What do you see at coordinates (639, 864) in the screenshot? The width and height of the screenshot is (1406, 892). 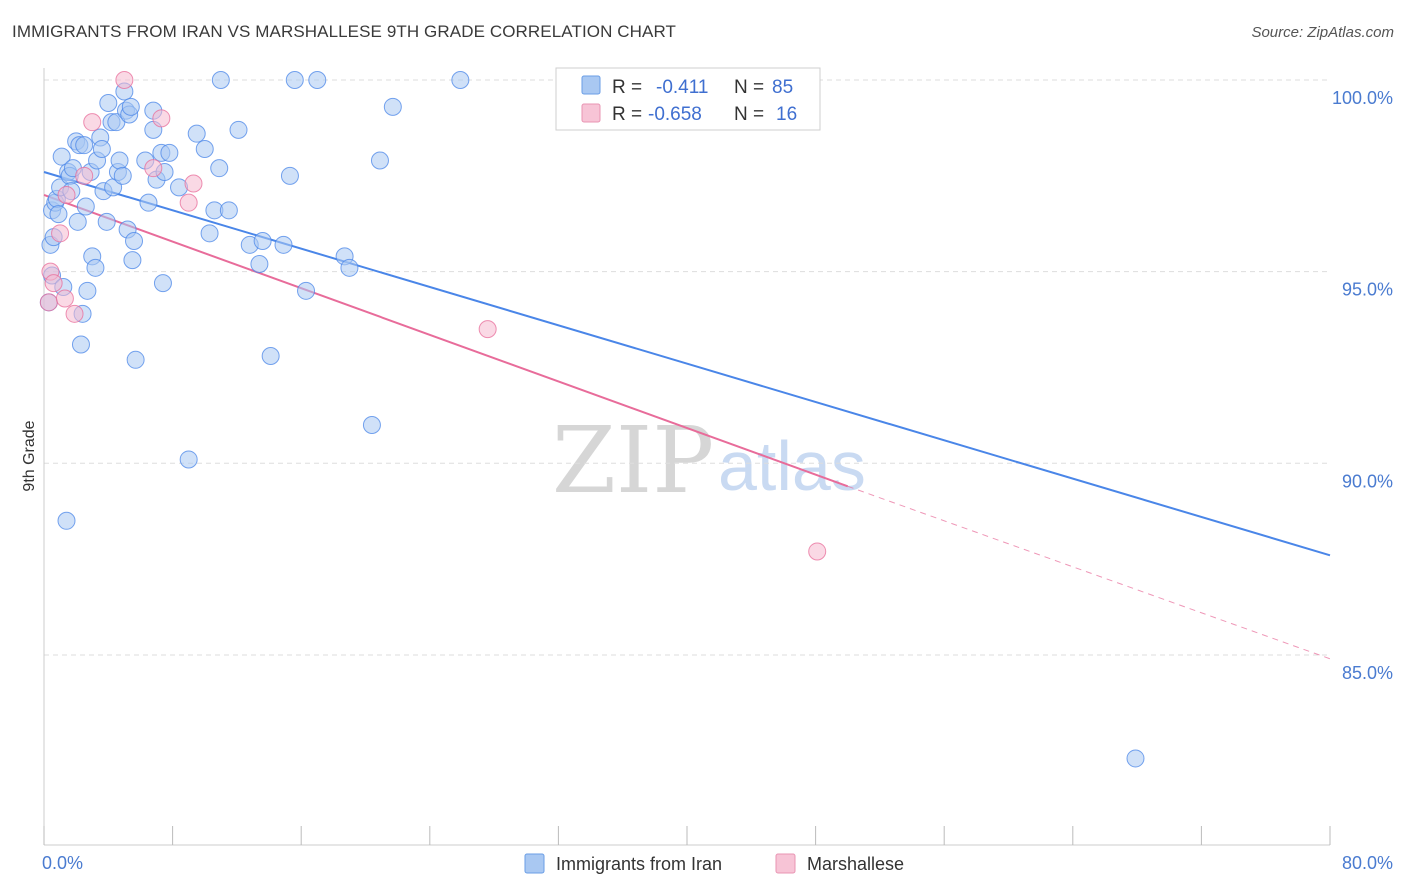 I see `bottom-legend-label-iran: Immigrants from Iran` at bounding box center [639, 864].